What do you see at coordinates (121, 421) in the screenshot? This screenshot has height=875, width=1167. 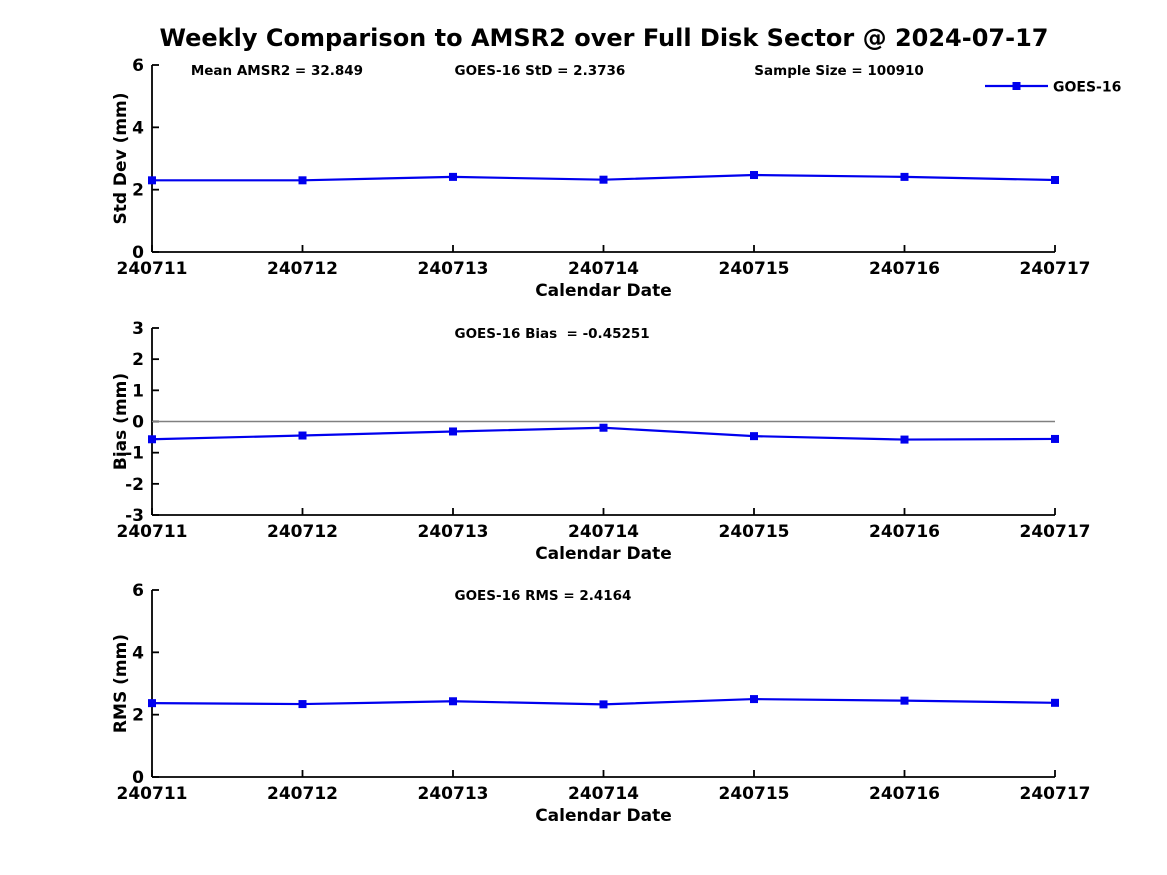 I see `axis-ylabel: Bias (mm)` at bounding box center [121, 421].